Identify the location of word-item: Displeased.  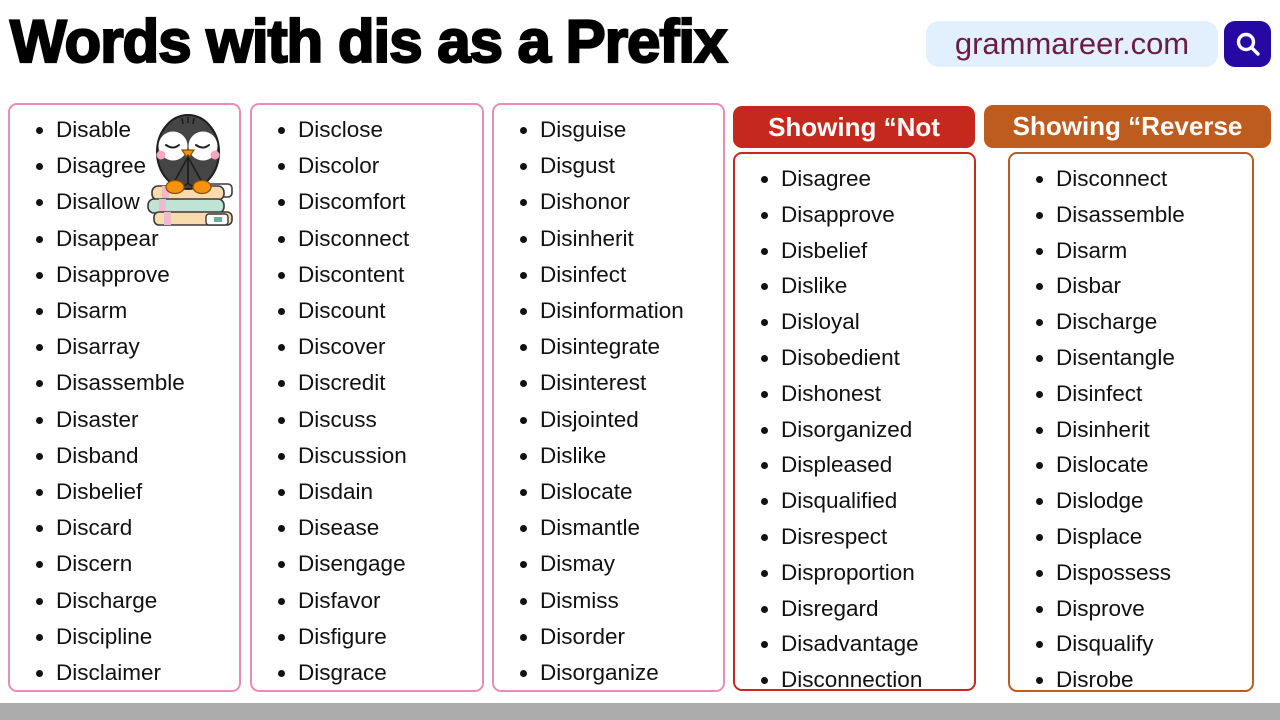
(875, 465).